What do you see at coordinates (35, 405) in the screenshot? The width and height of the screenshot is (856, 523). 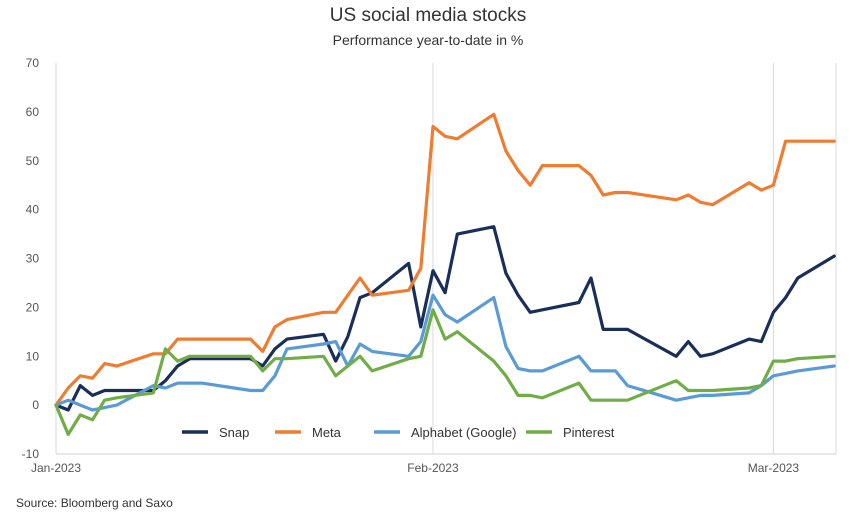 I see `y-tick-label: 0` at bounding box center [35, 405].